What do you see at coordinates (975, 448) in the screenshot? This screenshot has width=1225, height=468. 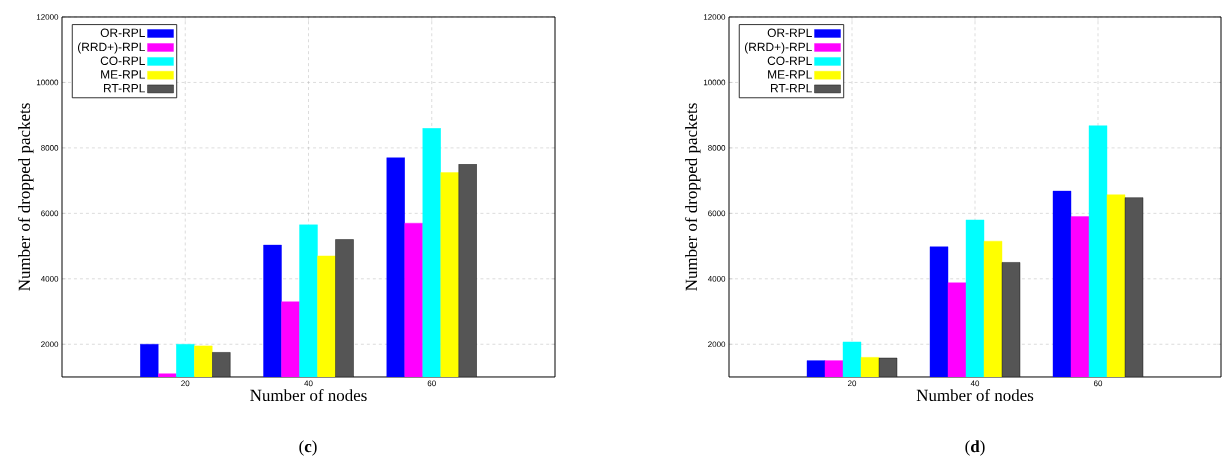 I see `text: (d)` at bounding box center [975, 448].